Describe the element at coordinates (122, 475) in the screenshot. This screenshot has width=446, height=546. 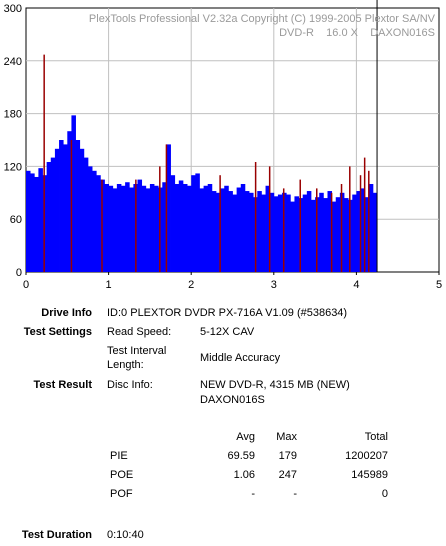
I see `stats-row-name: POE` at that location.